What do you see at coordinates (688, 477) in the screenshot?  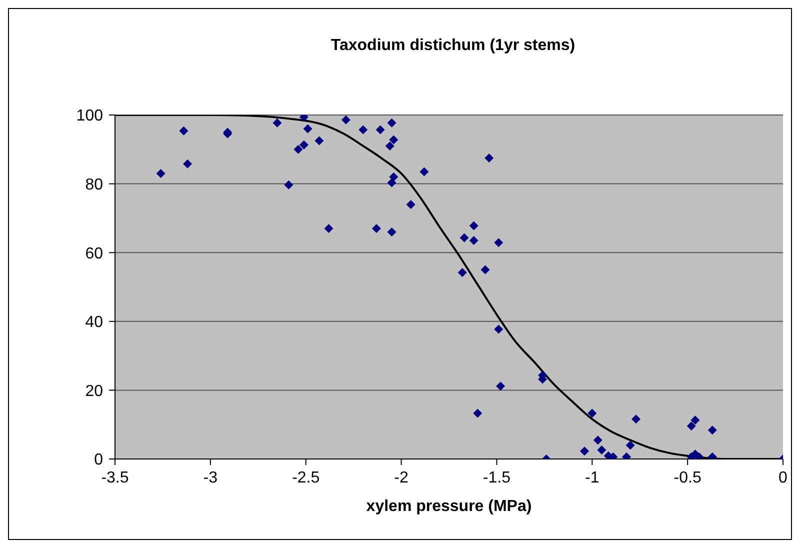 I see `x-tick-label: -0.5` at bounding box center [688, 477].